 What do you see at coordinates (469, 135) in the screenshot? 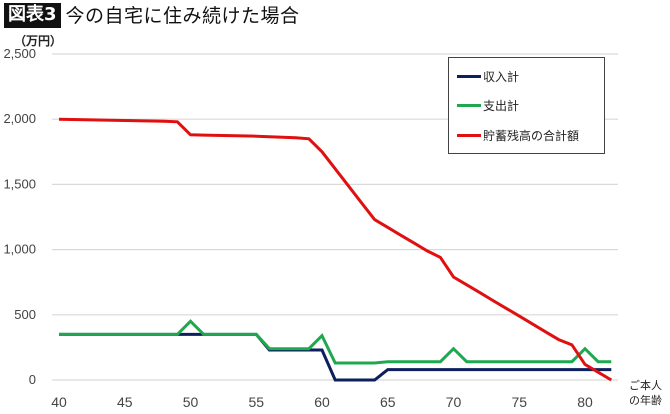
I see `legend-swatch-savings` at bounding box center [469, 135].